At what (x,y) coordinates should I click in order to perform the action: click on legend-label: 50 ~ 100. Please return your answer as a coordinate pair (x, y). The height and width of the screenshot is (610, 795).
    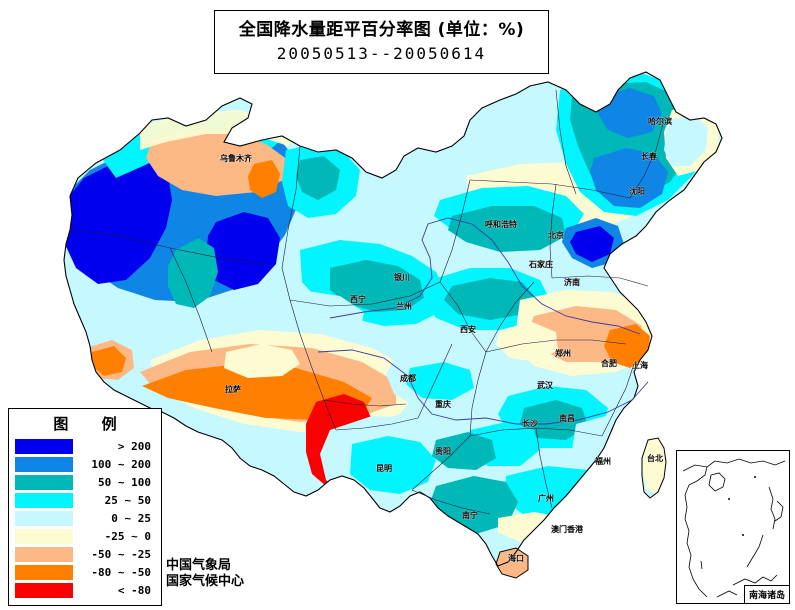
    Looking at the image, I should click on (124, 482).